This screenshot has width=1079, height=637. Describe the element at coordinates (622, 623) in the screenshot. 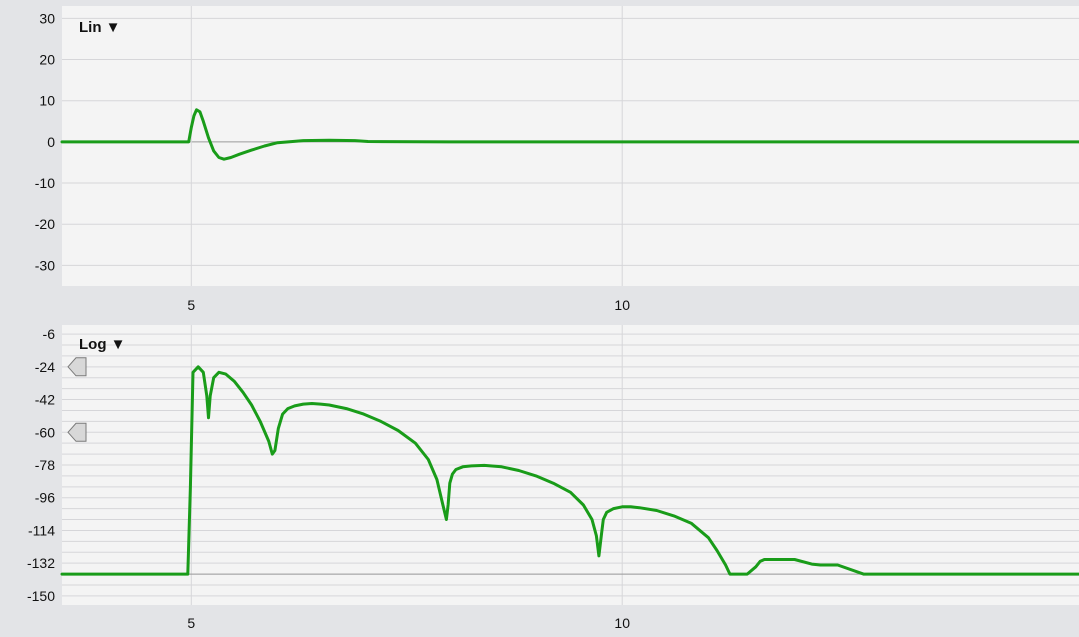

I see `log-x-tick-label: 10` at that location.